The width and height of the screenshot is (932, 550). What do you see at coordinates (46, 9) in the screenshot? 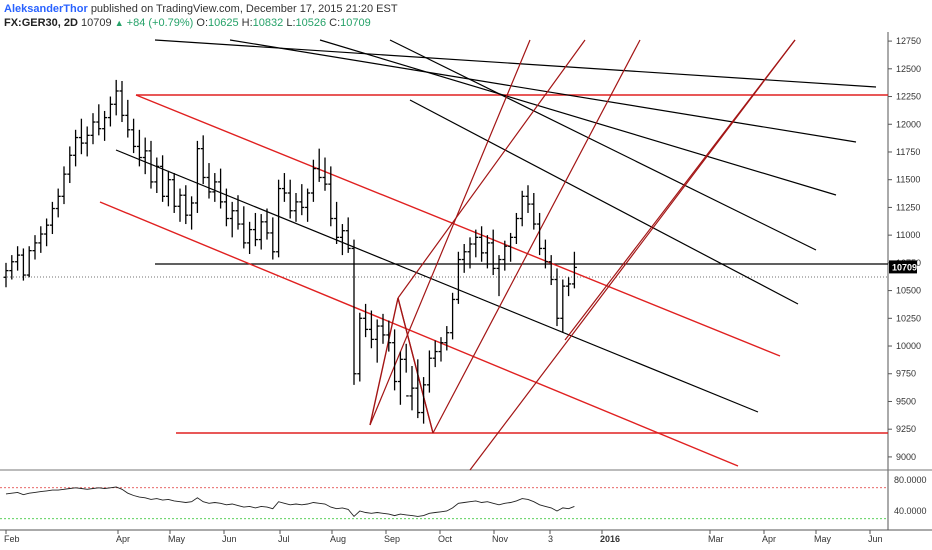
I see `author-name: AleksanderThor` at bounding box center [46, 9].